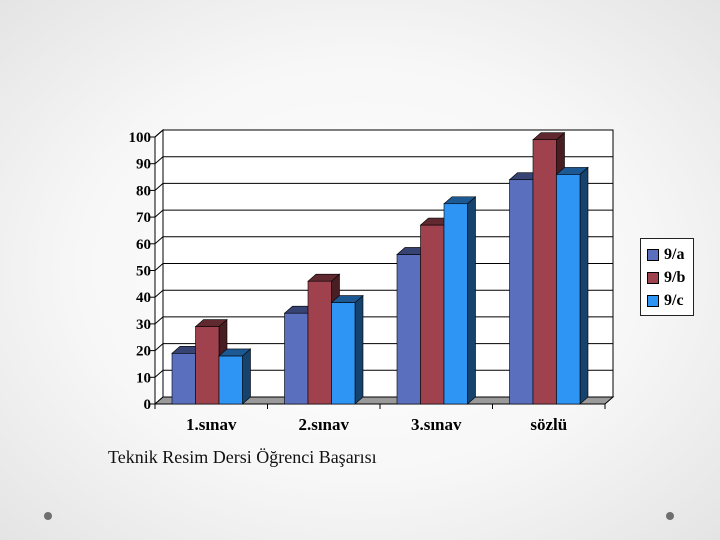  Describe the element at coordinates (143, 272) in the screenshot. I see `y-tick-label: 50` at that location.